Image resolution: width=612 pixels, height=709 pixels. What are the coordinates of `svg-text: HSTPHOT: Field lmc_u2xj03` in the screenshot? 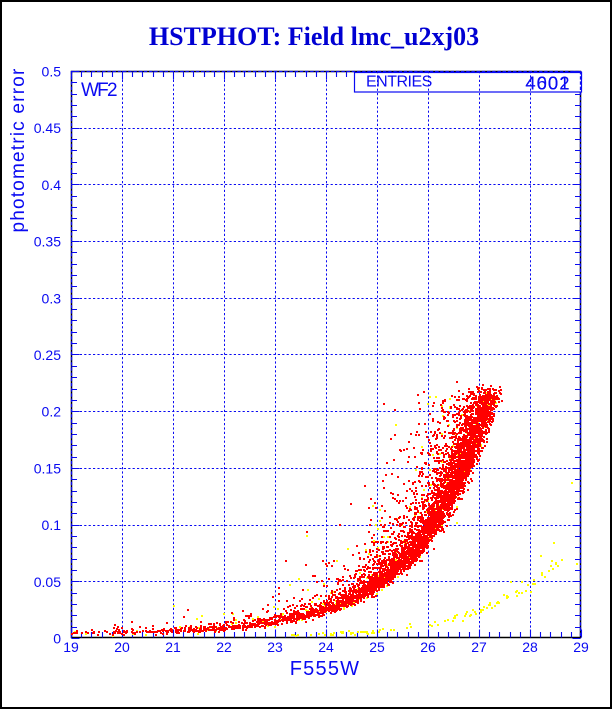 It's located at (314, 36).